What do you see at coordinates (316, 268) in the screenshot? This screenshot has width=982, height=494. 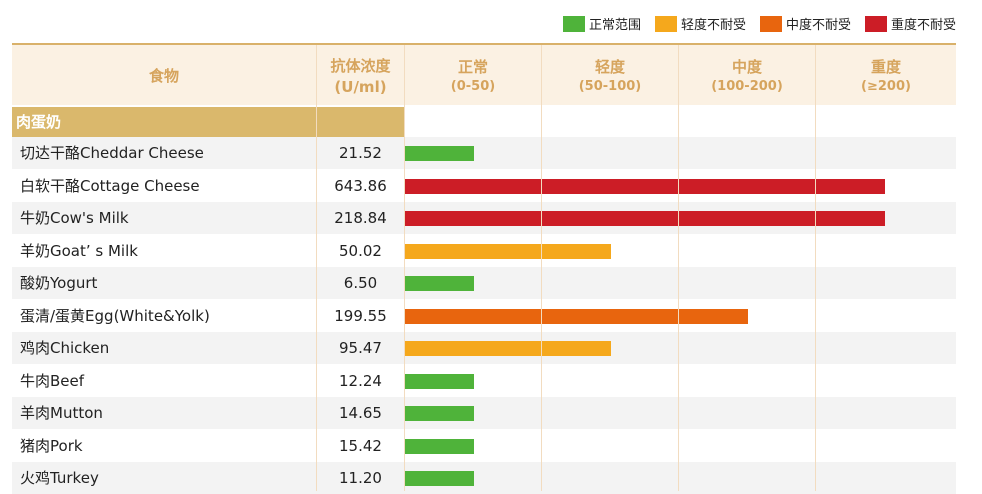 I see `divider-food` at bounding box center [316, 268].